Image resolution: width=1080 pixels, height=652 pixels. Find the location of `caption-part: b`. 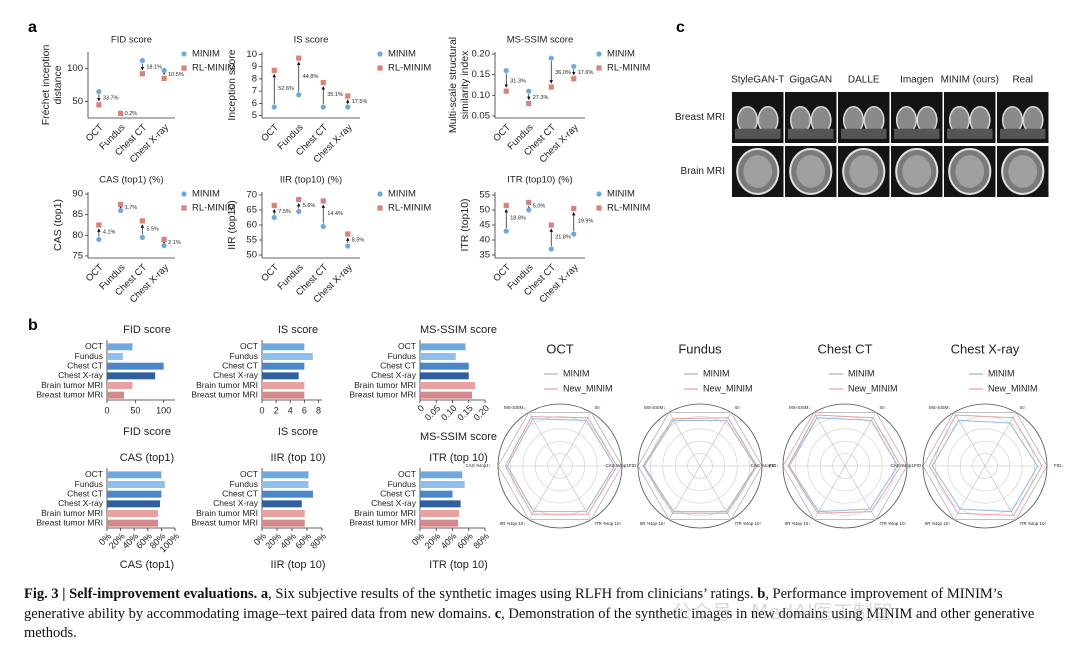

caption-part: b is located at coordinates (761, 594).